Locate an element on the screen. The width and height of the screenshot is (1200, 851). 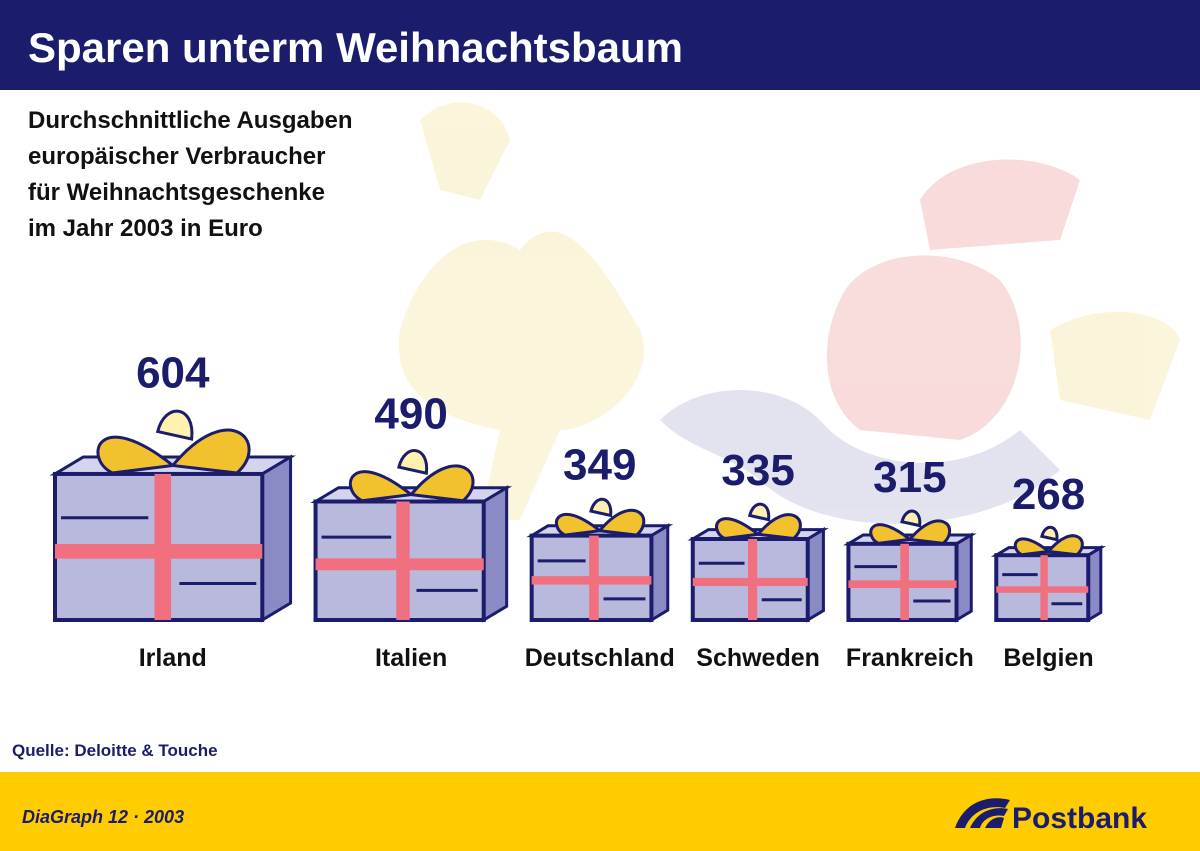
footer-label: DiaGraph 12 · 2003 is located at coordinates (103, 817).